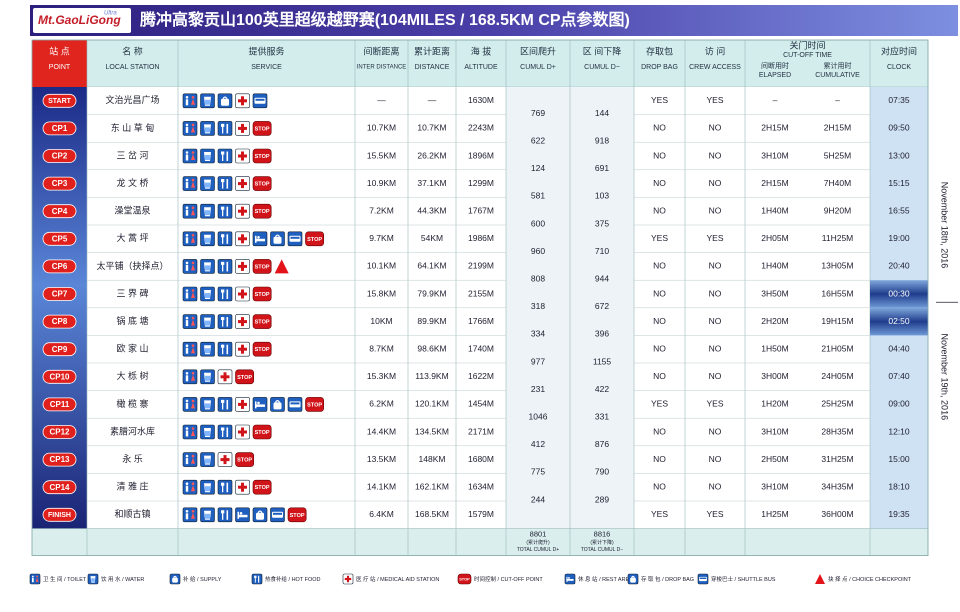 The image size is (960, 612). What do you see at coordinates (659, 238) in the screenshot?
I see `cell-drop-bag: YES` at bounding box center [659, 238].